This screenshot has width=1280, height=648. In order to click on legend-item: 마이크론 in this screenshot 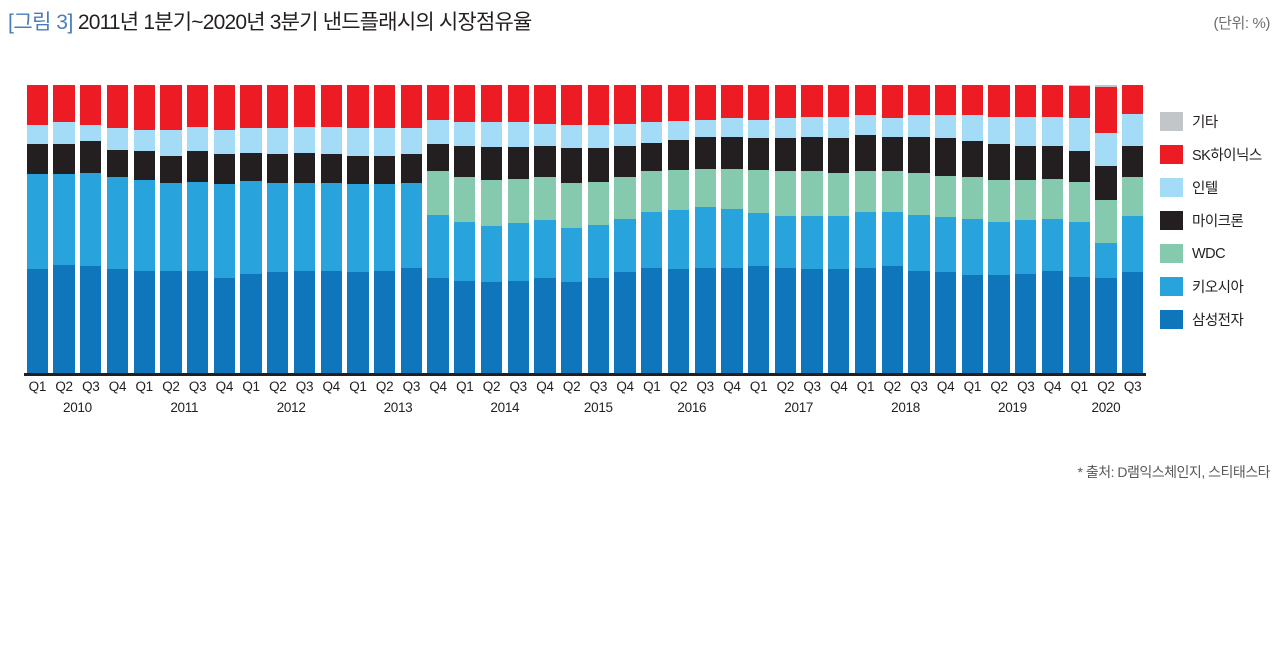, I will do `click(1220, 220)`.